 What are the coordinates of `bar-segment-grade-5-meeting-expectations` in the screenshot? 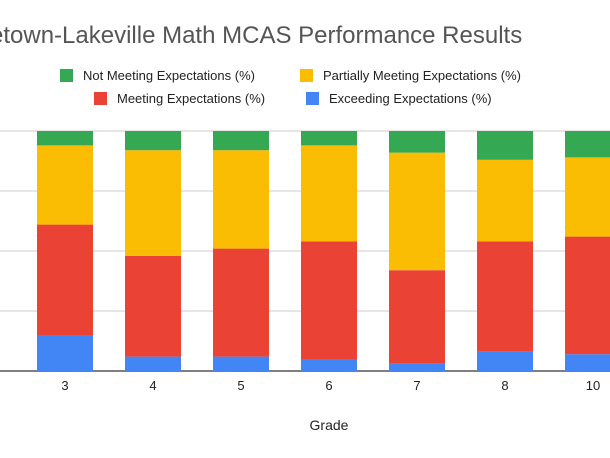 It's located at (241, 302).